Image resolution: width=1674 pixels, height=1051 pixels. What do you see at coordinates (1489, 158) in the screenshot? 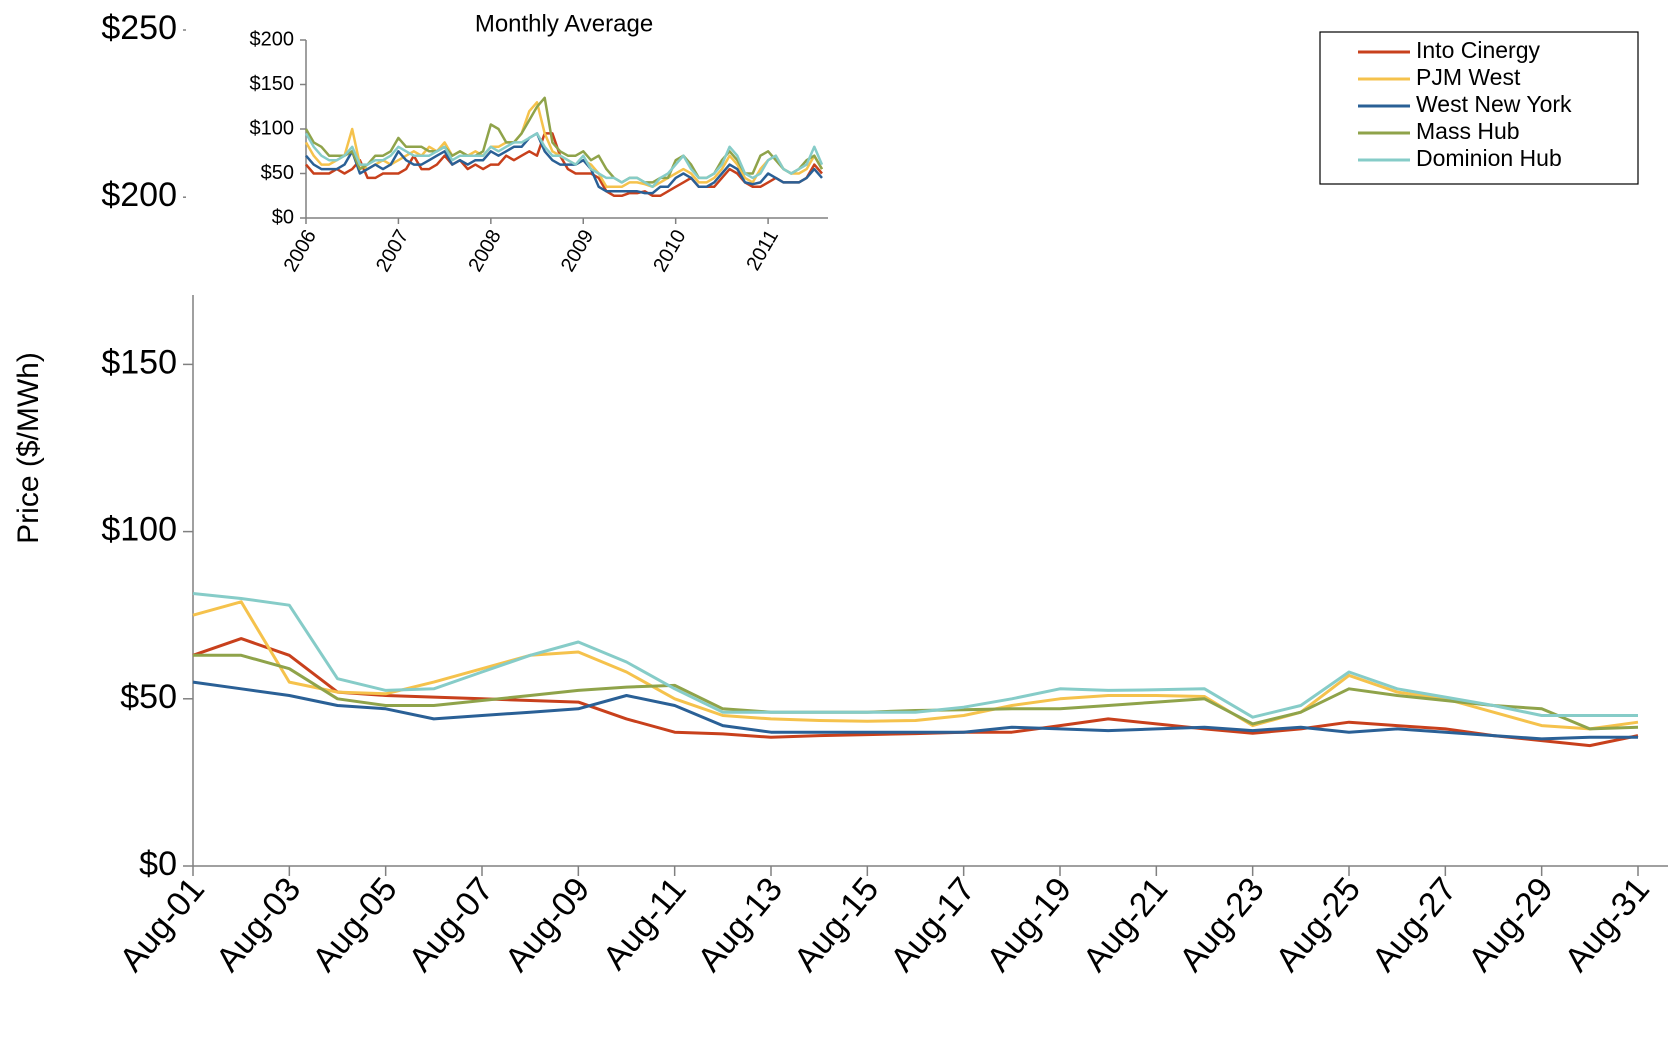
I see `legend-label: Dominion Hub` at bounding box center [1489, 158].